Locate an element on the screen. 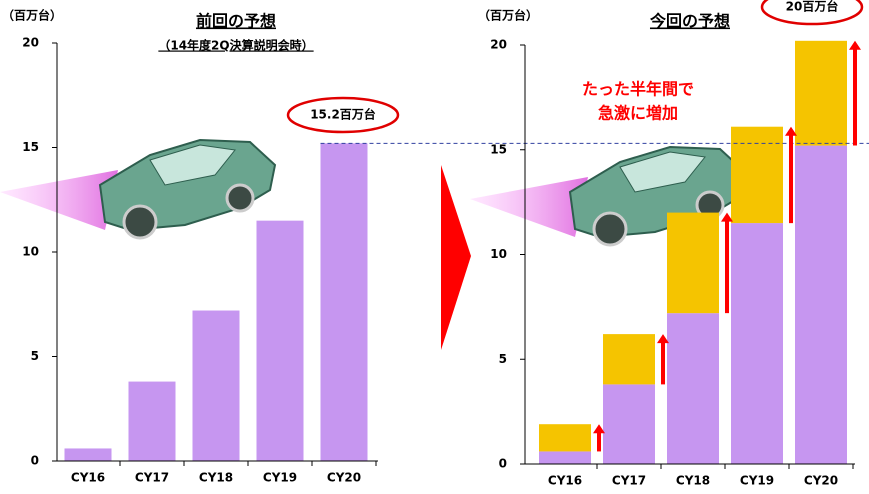  chart-title: 前回の予想 is located at coordinates (236, 21).